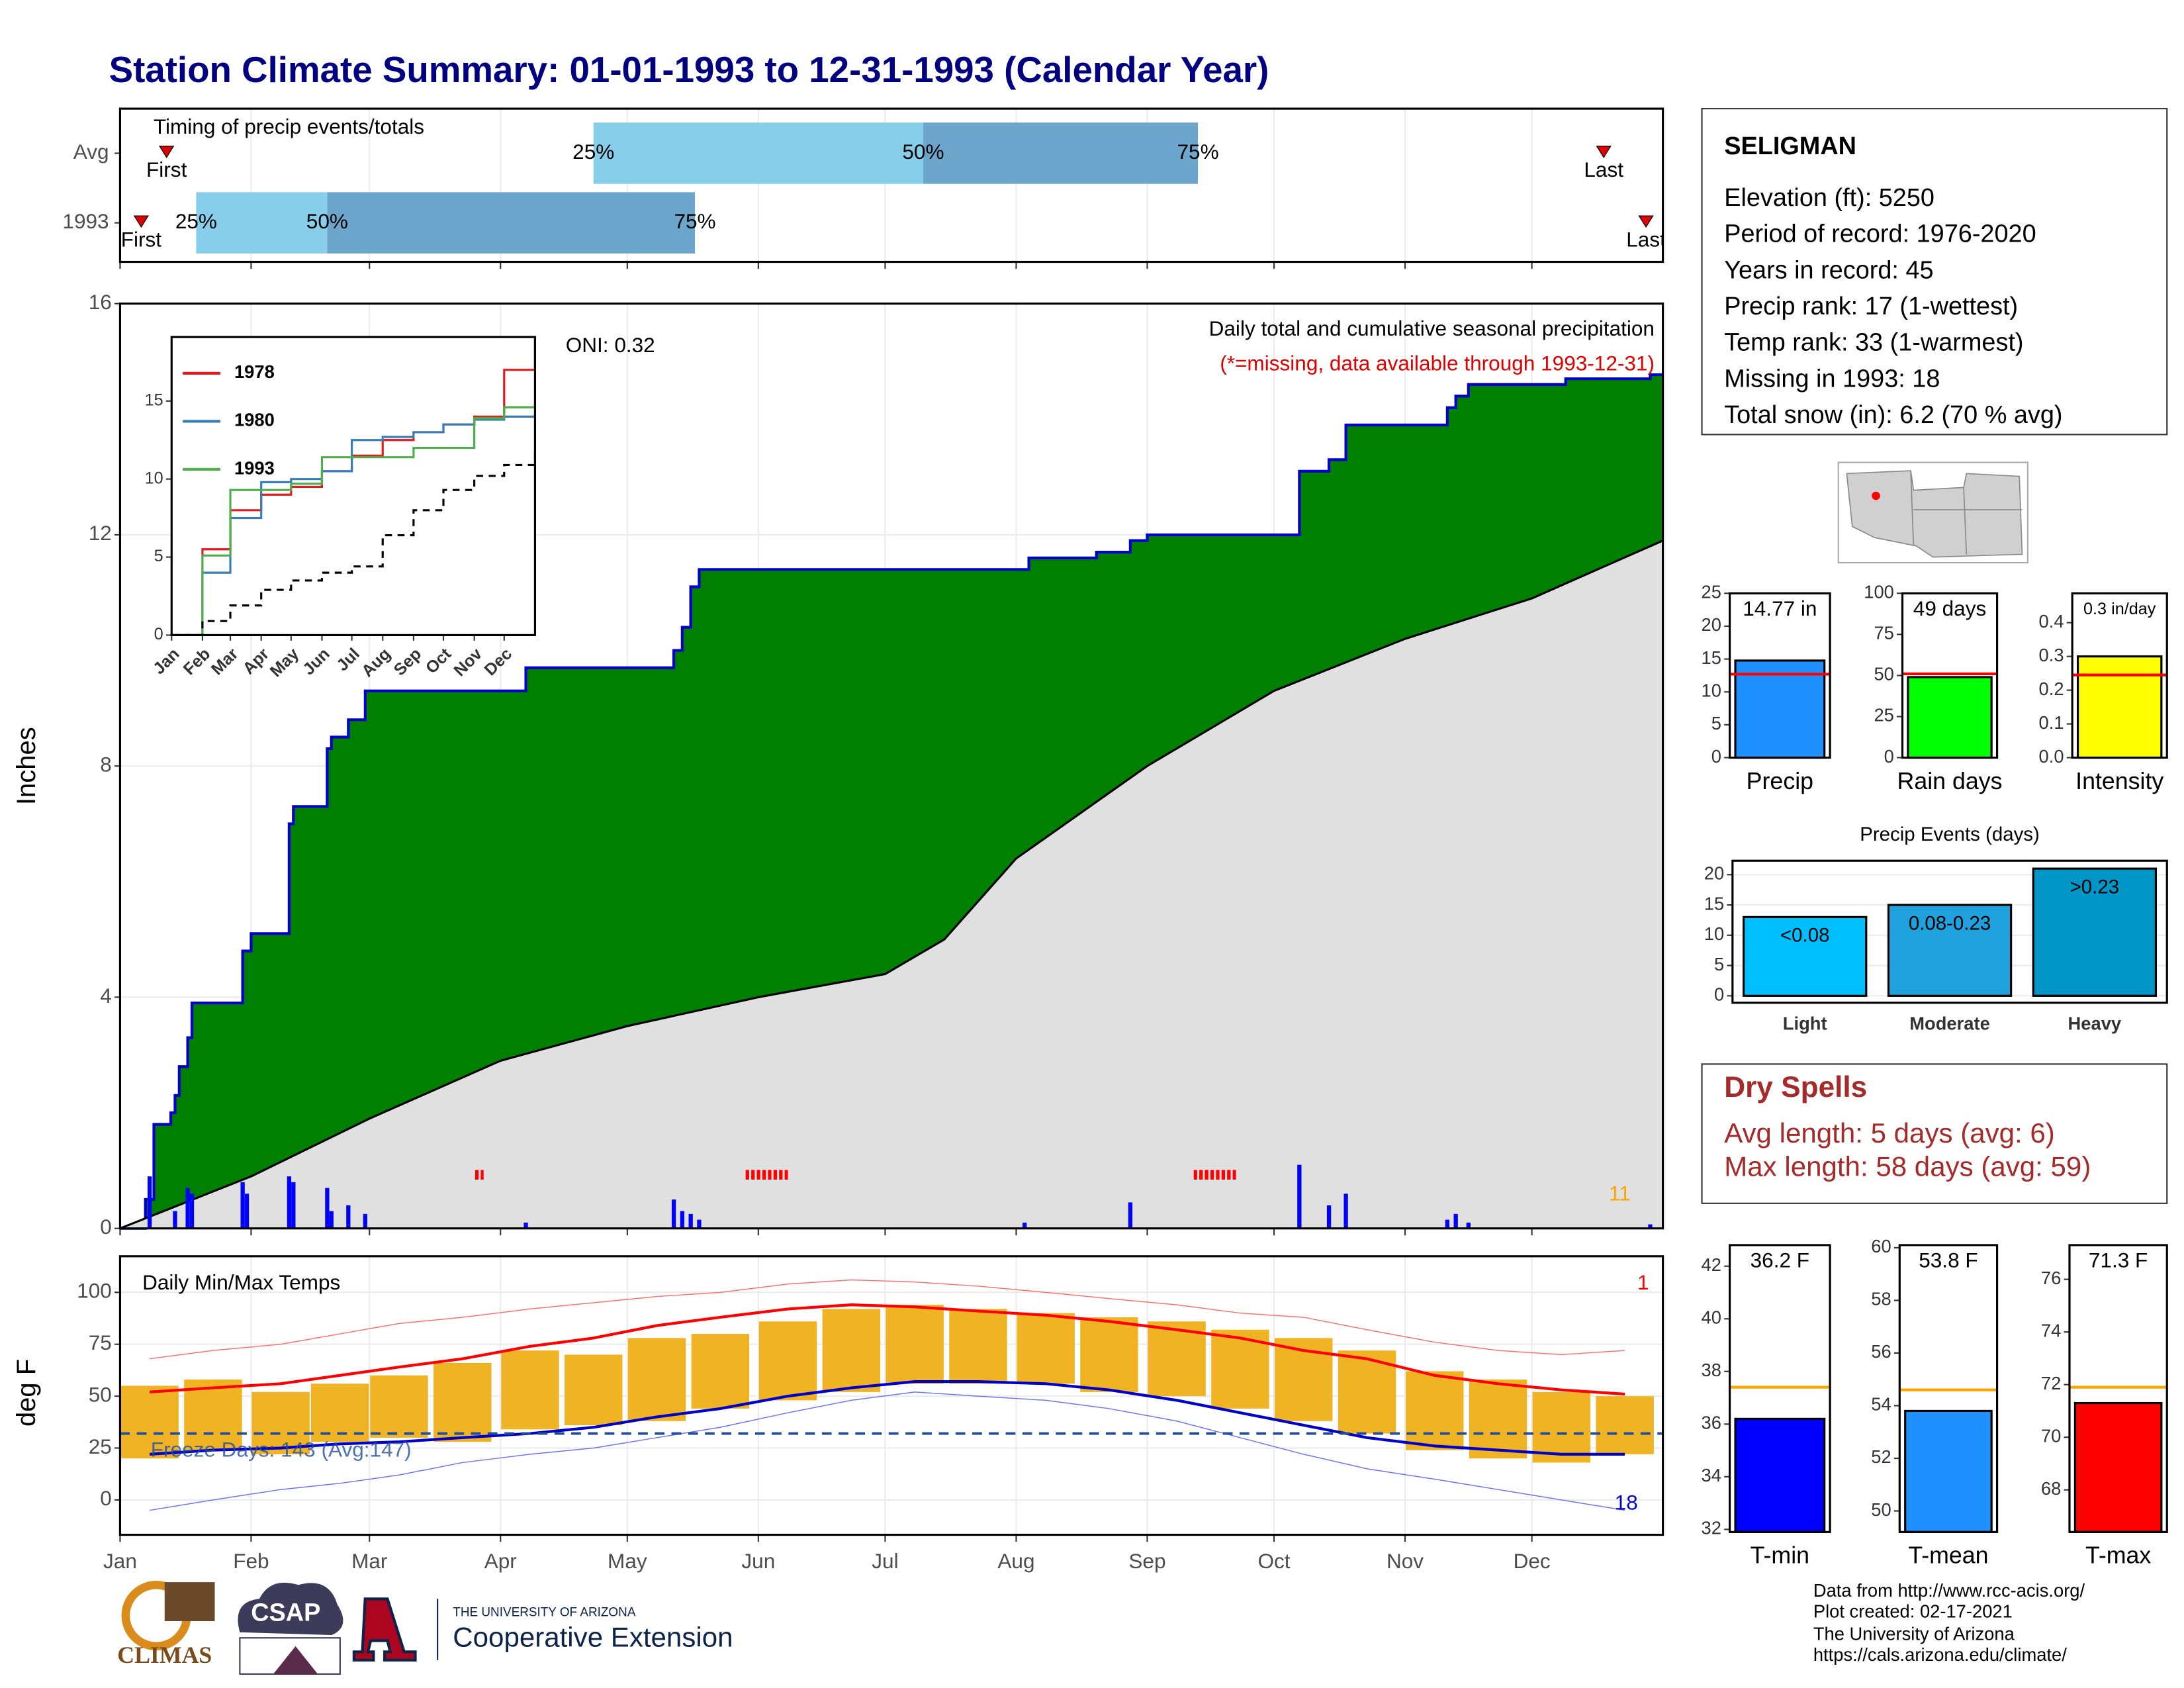 The image size is (2184, 1688). What do you see at coordinates (1712, 1370) in the screenshot?
I see `y-tick-label: 38` at bounding box center [1712, 1370].